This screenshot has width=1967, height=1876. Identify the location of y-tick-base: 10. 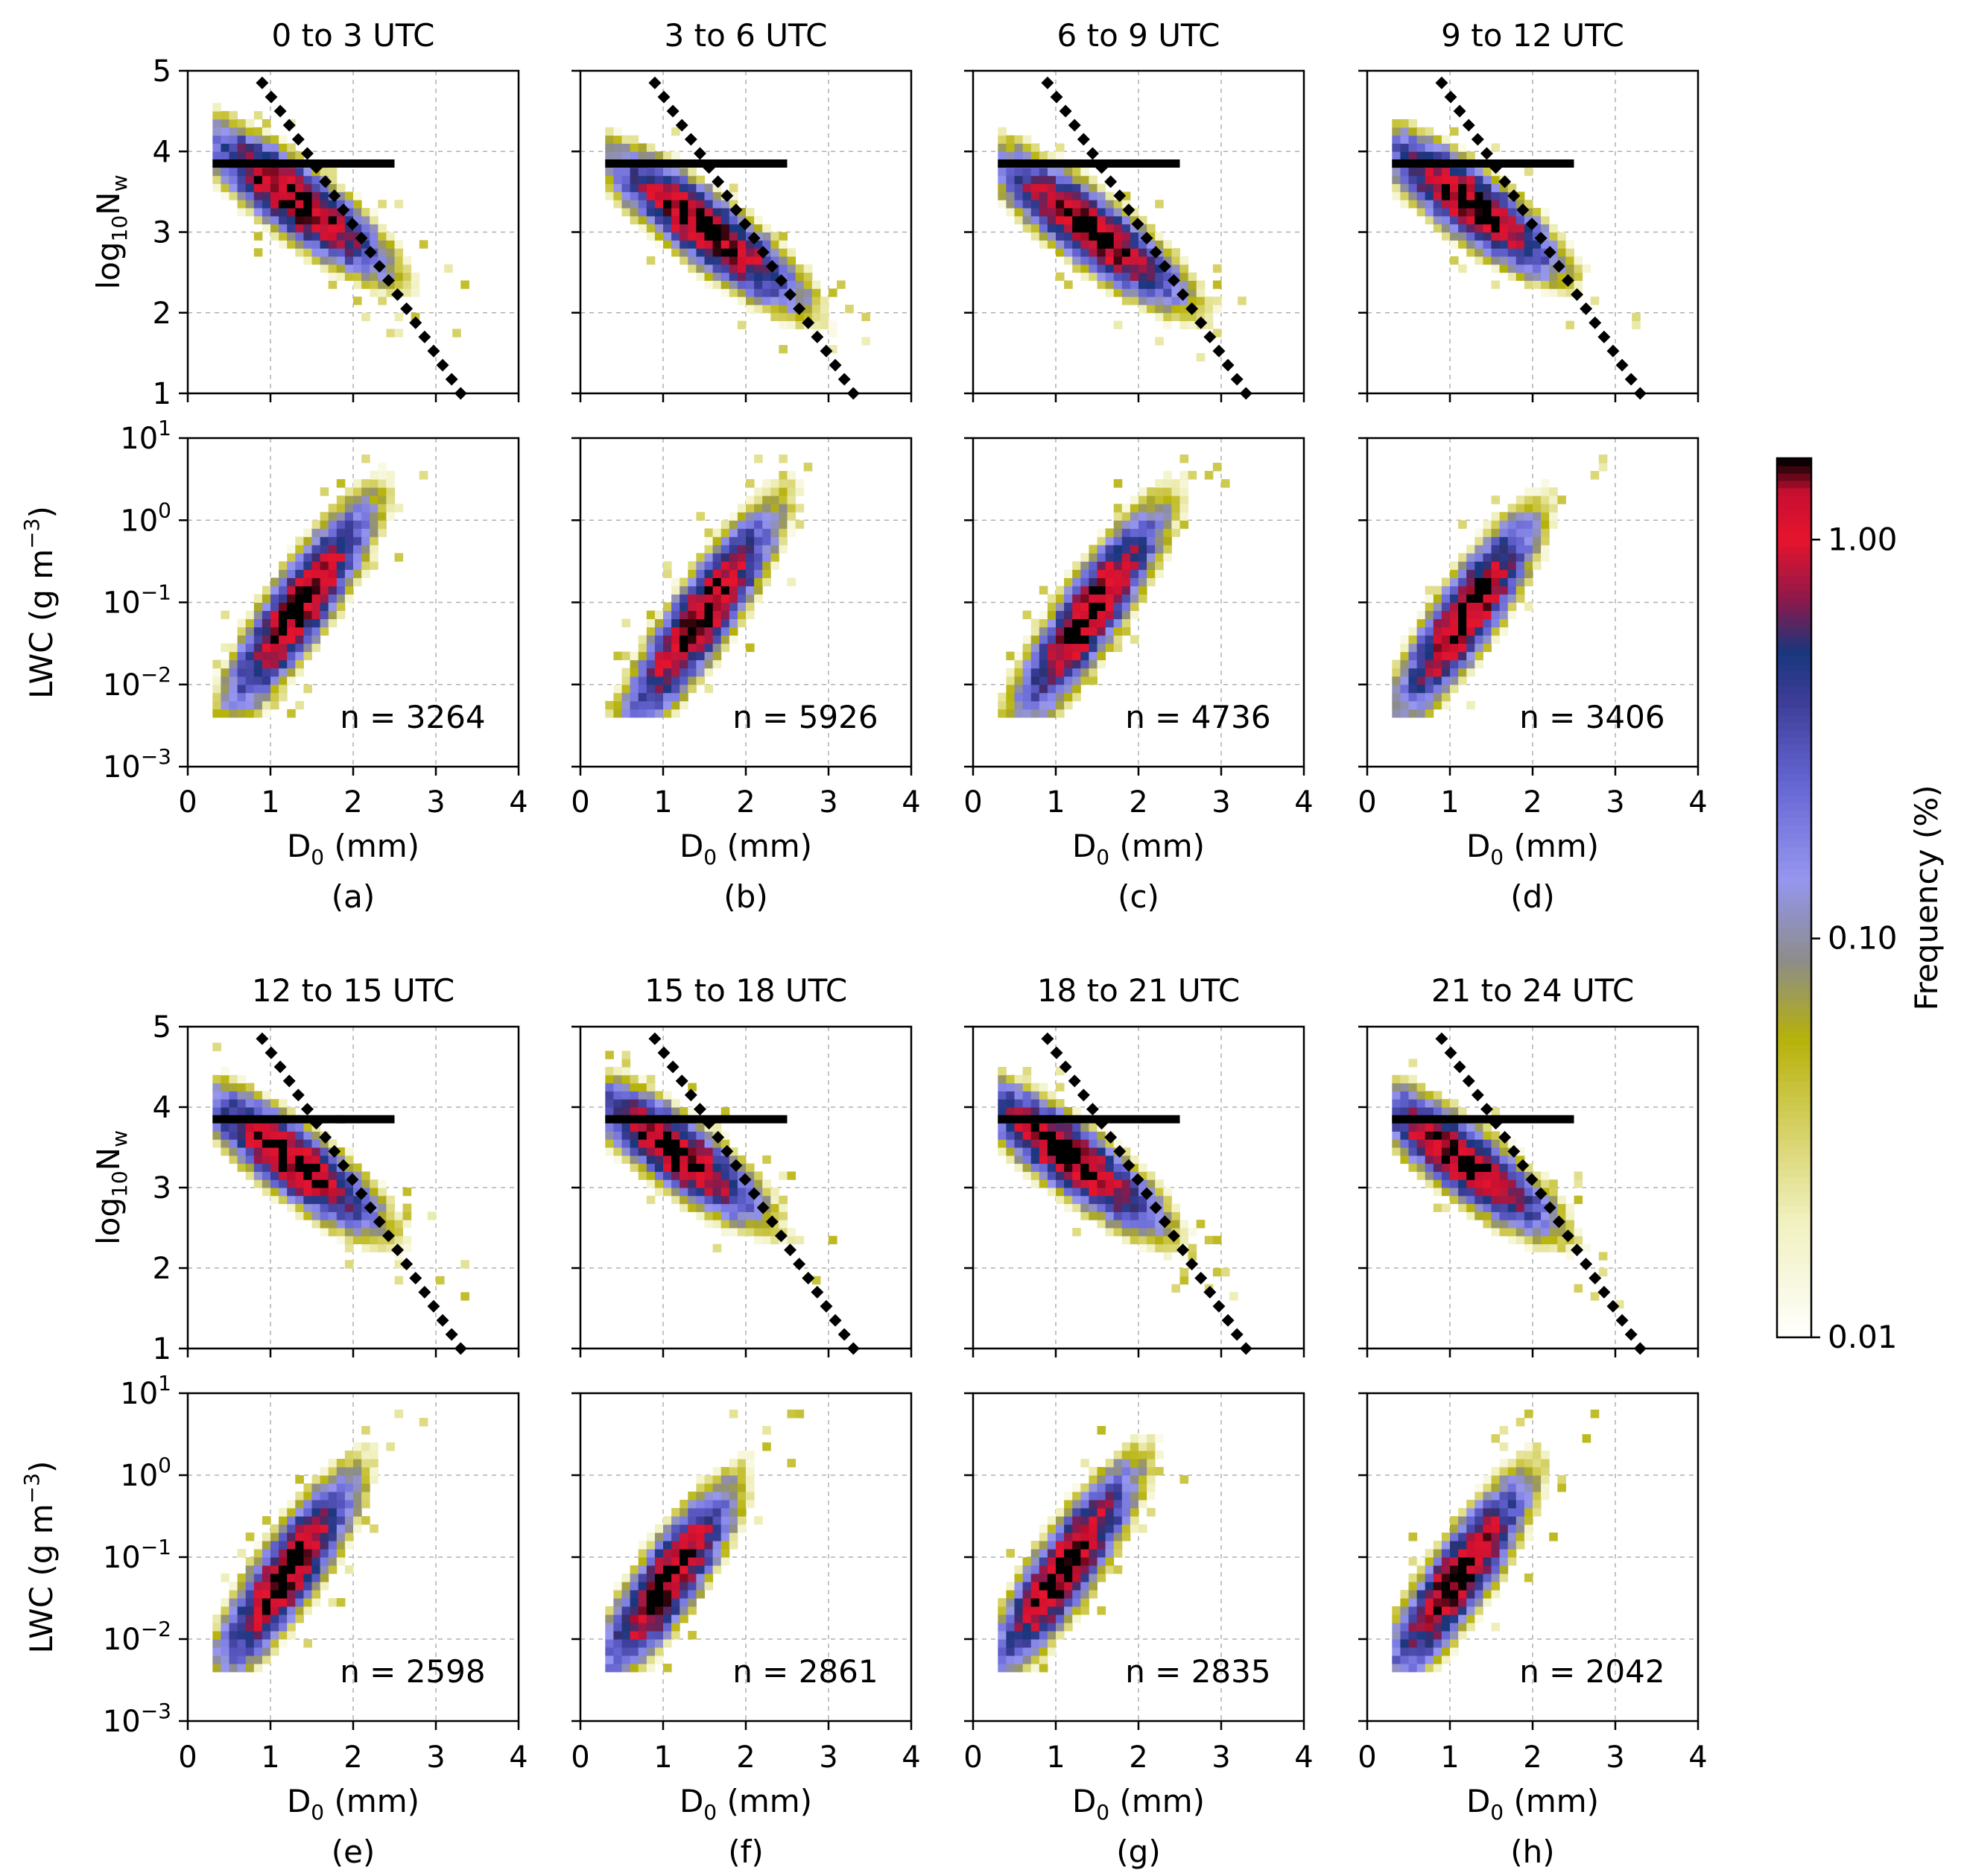
(122, 685).